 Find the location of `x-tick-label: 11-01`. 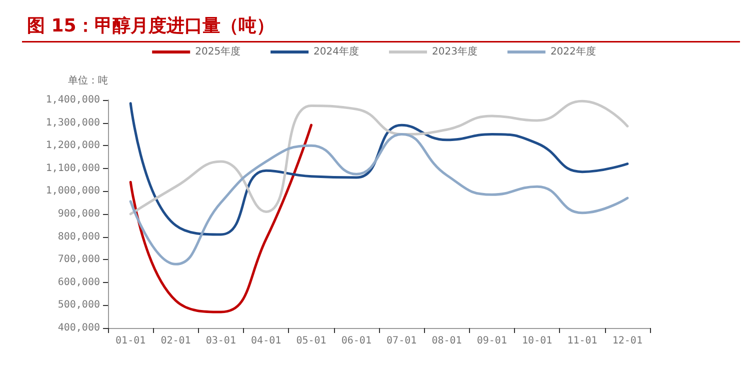

x-tick-label: 11-01 is located at coordinates (582, 341).